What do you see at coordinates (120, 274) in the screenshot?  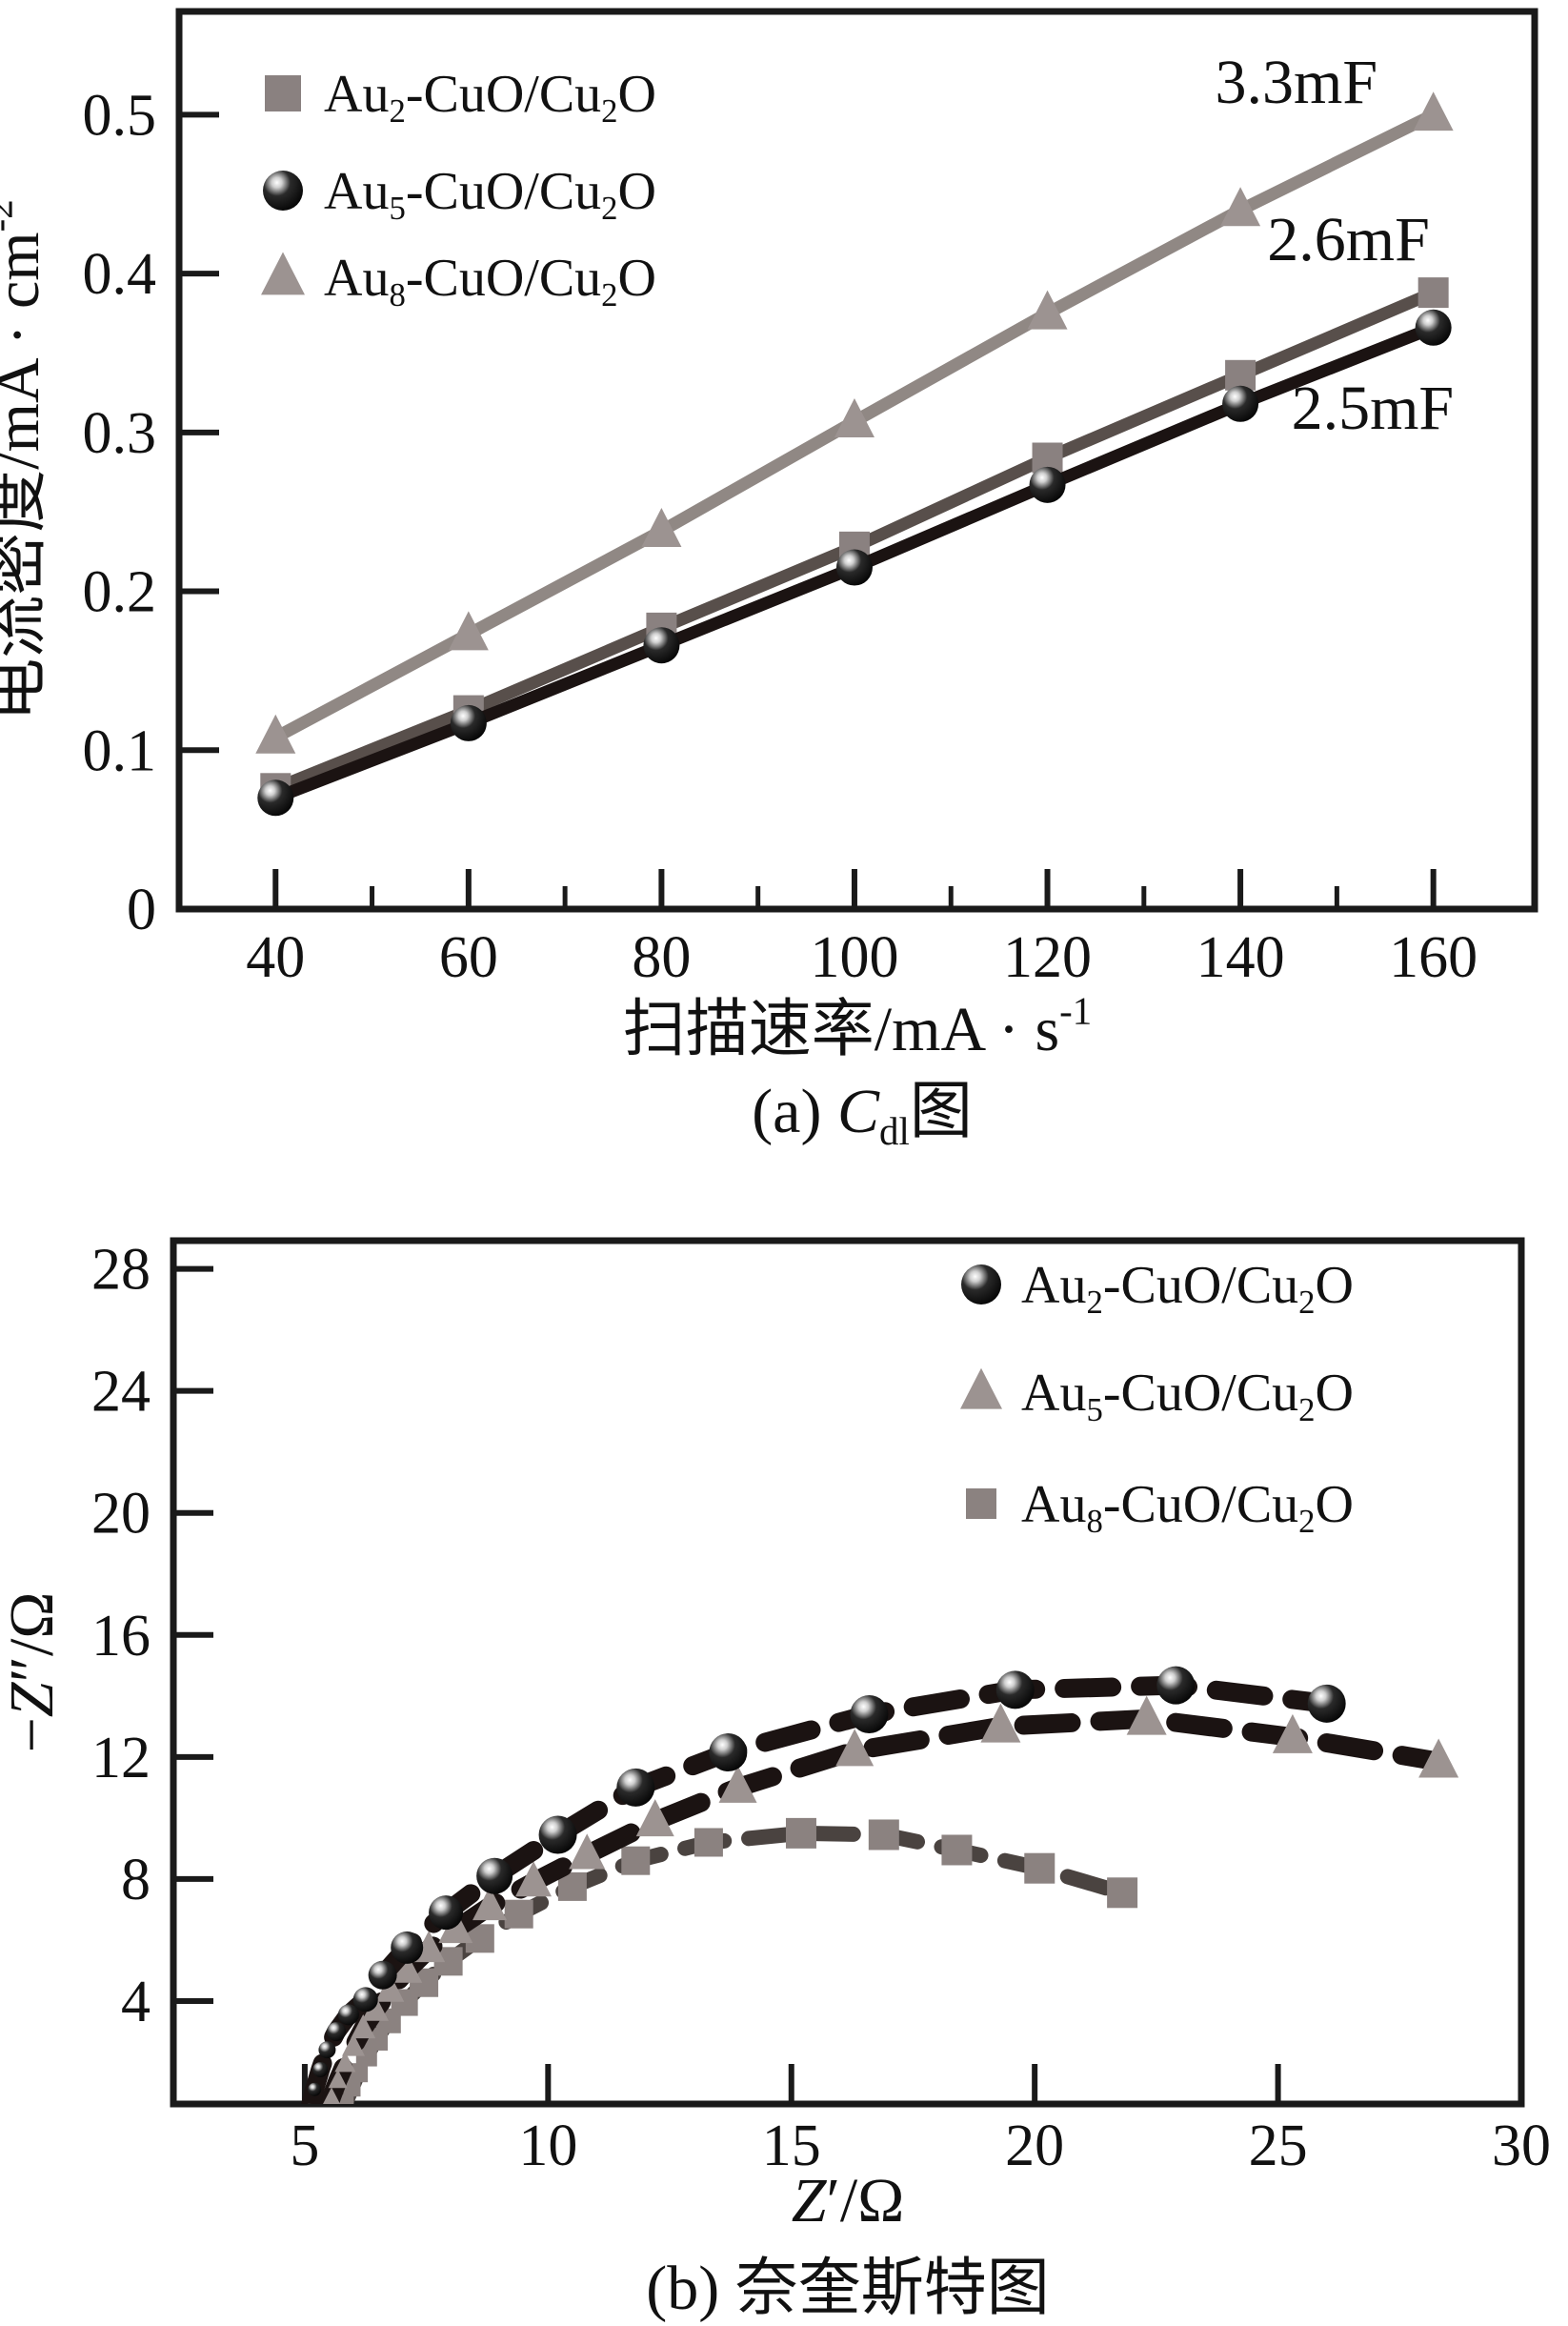 I see `y-tick-label: 0.4` at bounding box center [120, 274].